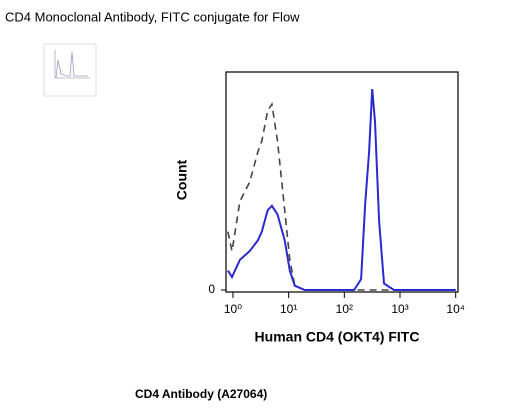 This screenshot has width=513, height=409. I want to click on thumbnail, so click(70, 70).